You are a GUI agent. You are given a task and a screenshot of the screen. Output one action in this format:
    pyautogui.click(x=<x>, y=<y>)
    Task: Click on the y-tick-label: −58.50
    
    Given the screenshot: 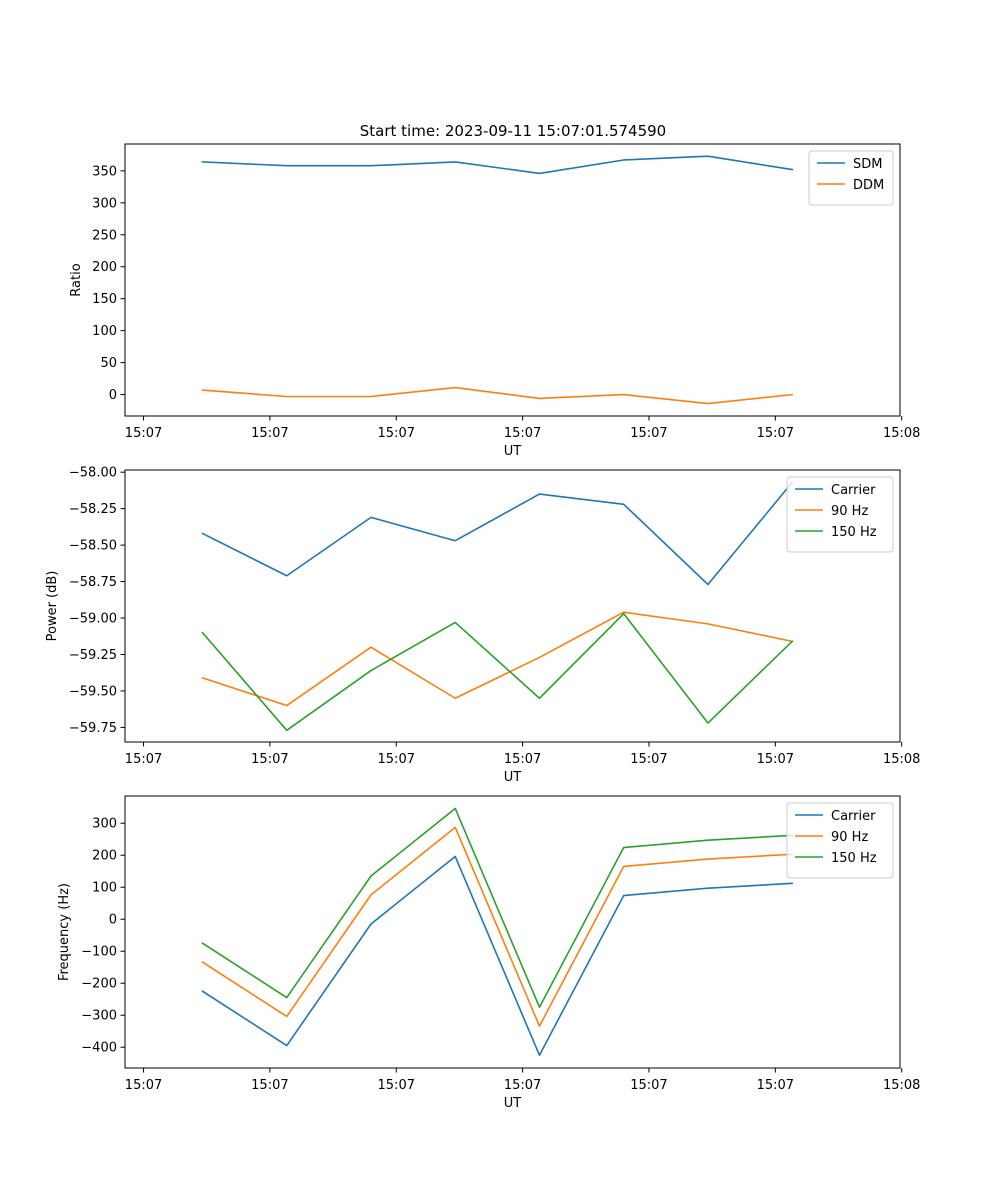 What is the action you would take?
    pyautogui.click(x=93, y=546)
    